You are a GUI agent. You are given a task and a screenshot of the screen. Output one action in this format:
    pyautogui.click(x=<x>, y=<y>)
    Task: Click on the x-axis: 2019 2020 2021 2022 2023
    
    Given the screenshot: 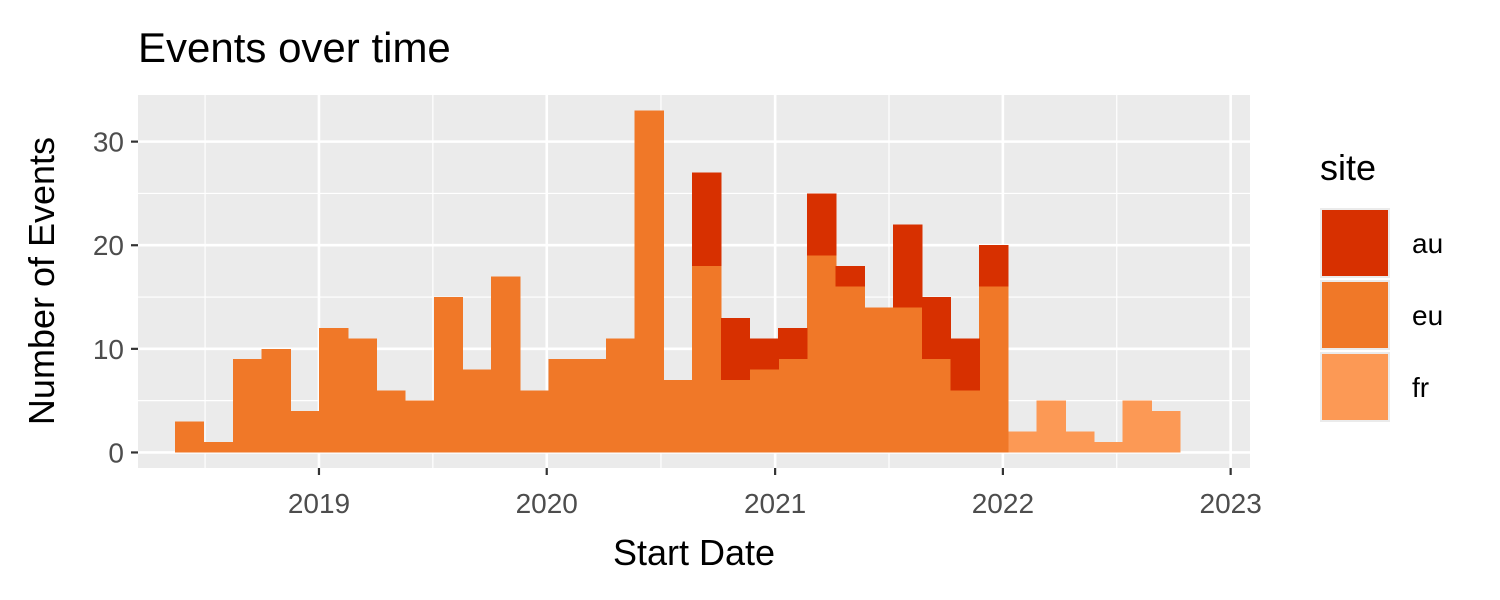 What is the action you would take?
    pyautogui.click(x=775, y=493)
    